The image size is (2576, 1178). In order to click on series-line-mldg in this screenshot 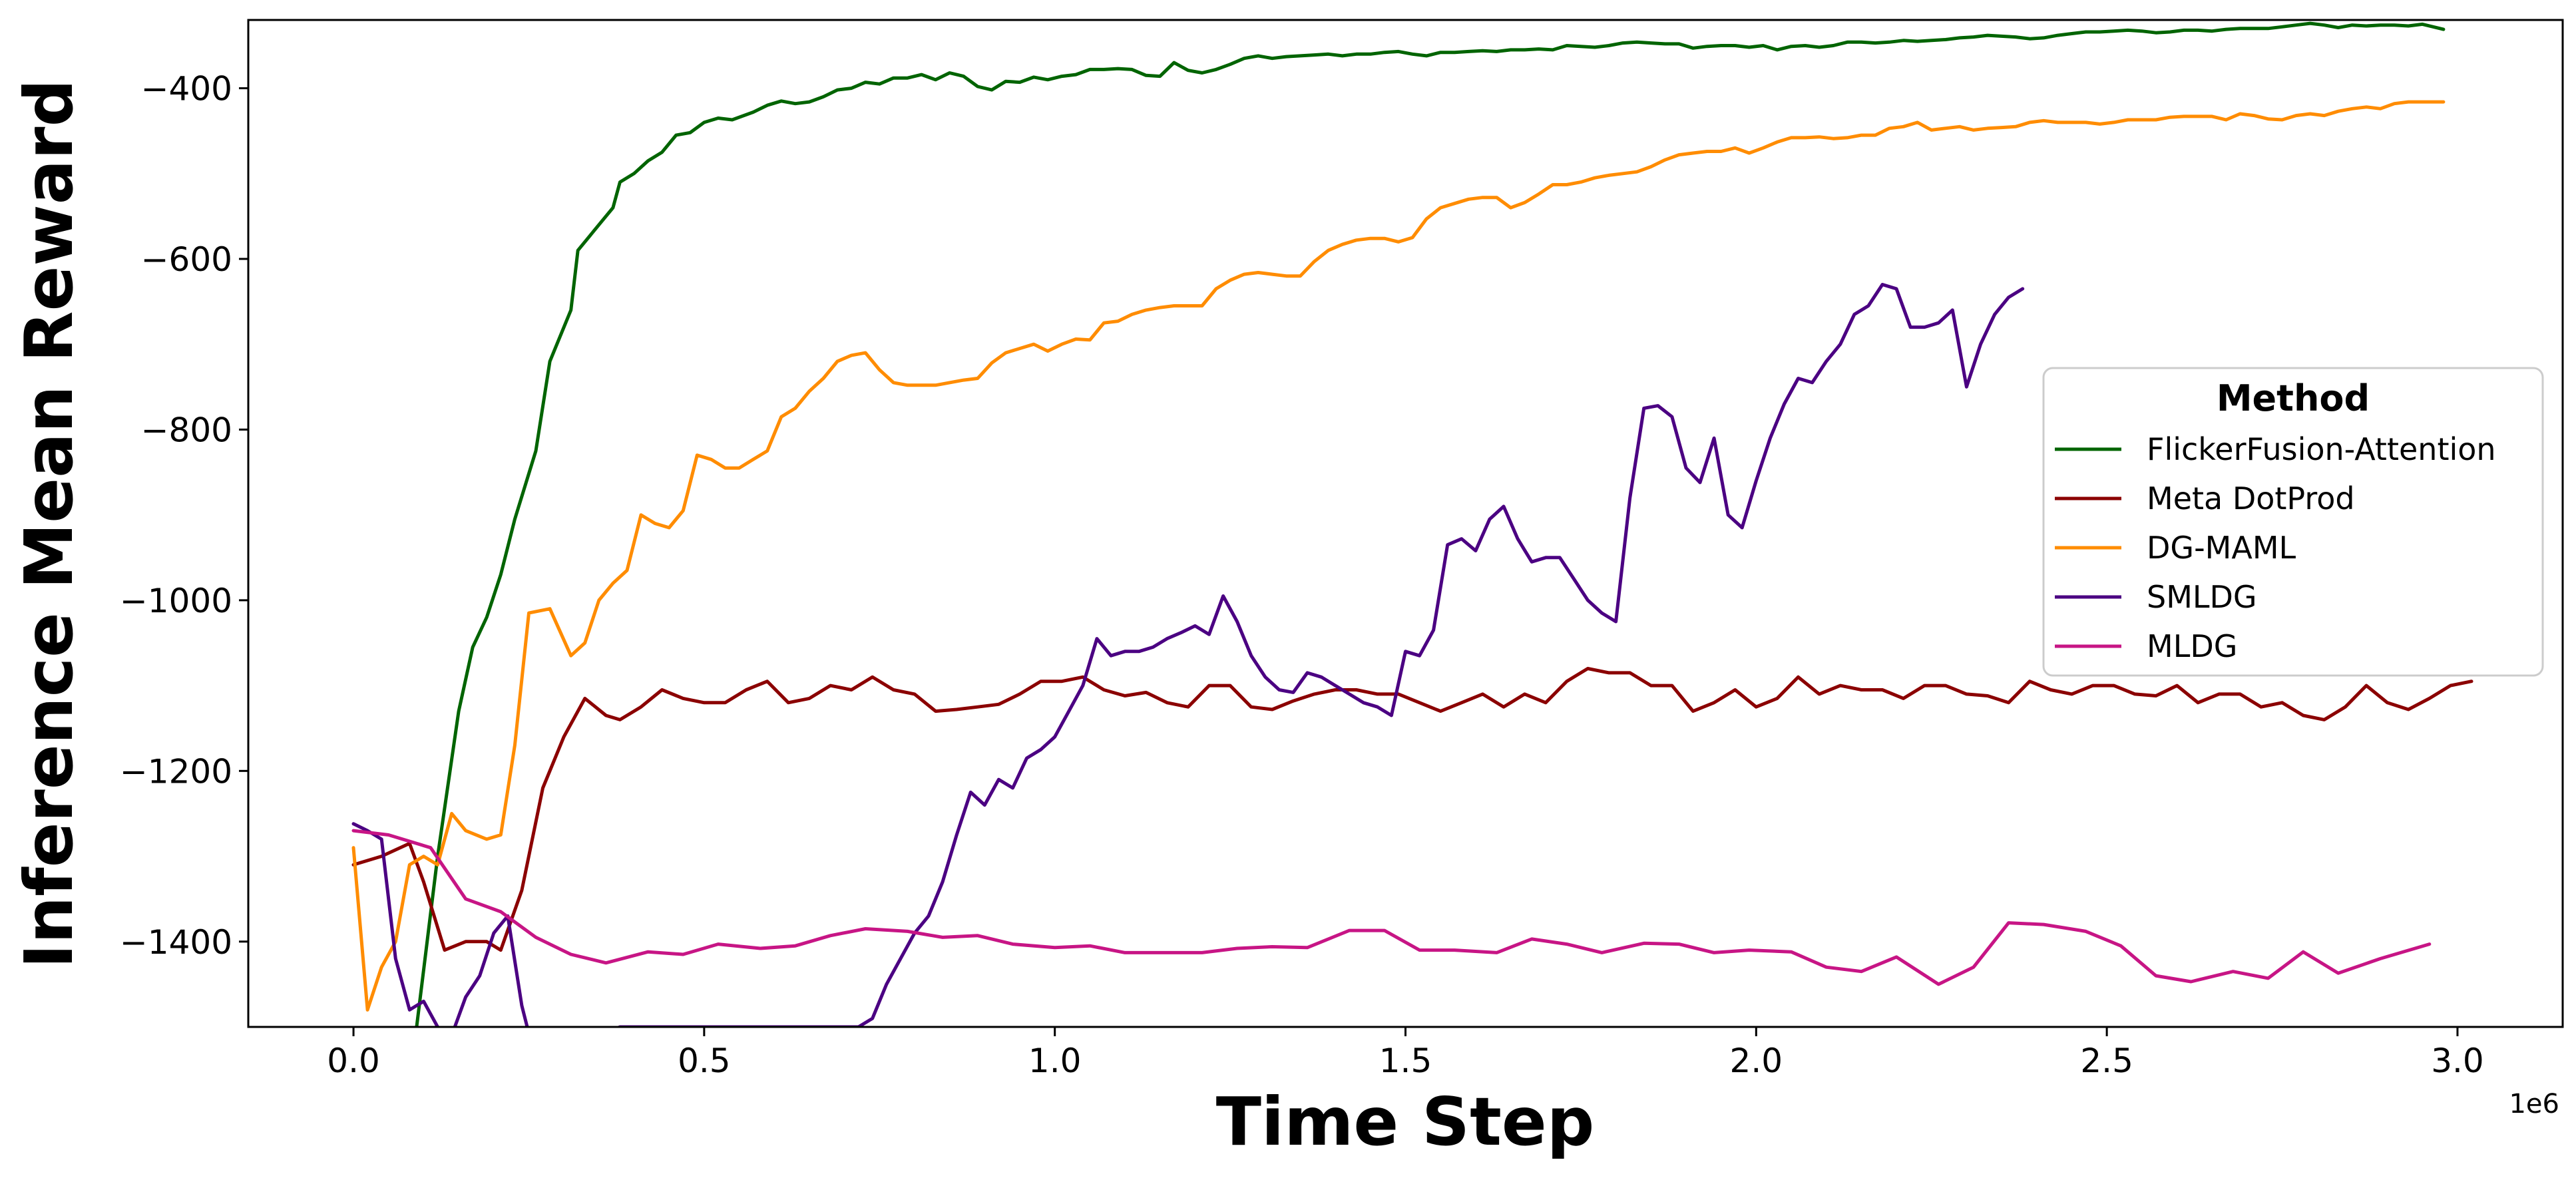, I will do `click(1391, 908)`.